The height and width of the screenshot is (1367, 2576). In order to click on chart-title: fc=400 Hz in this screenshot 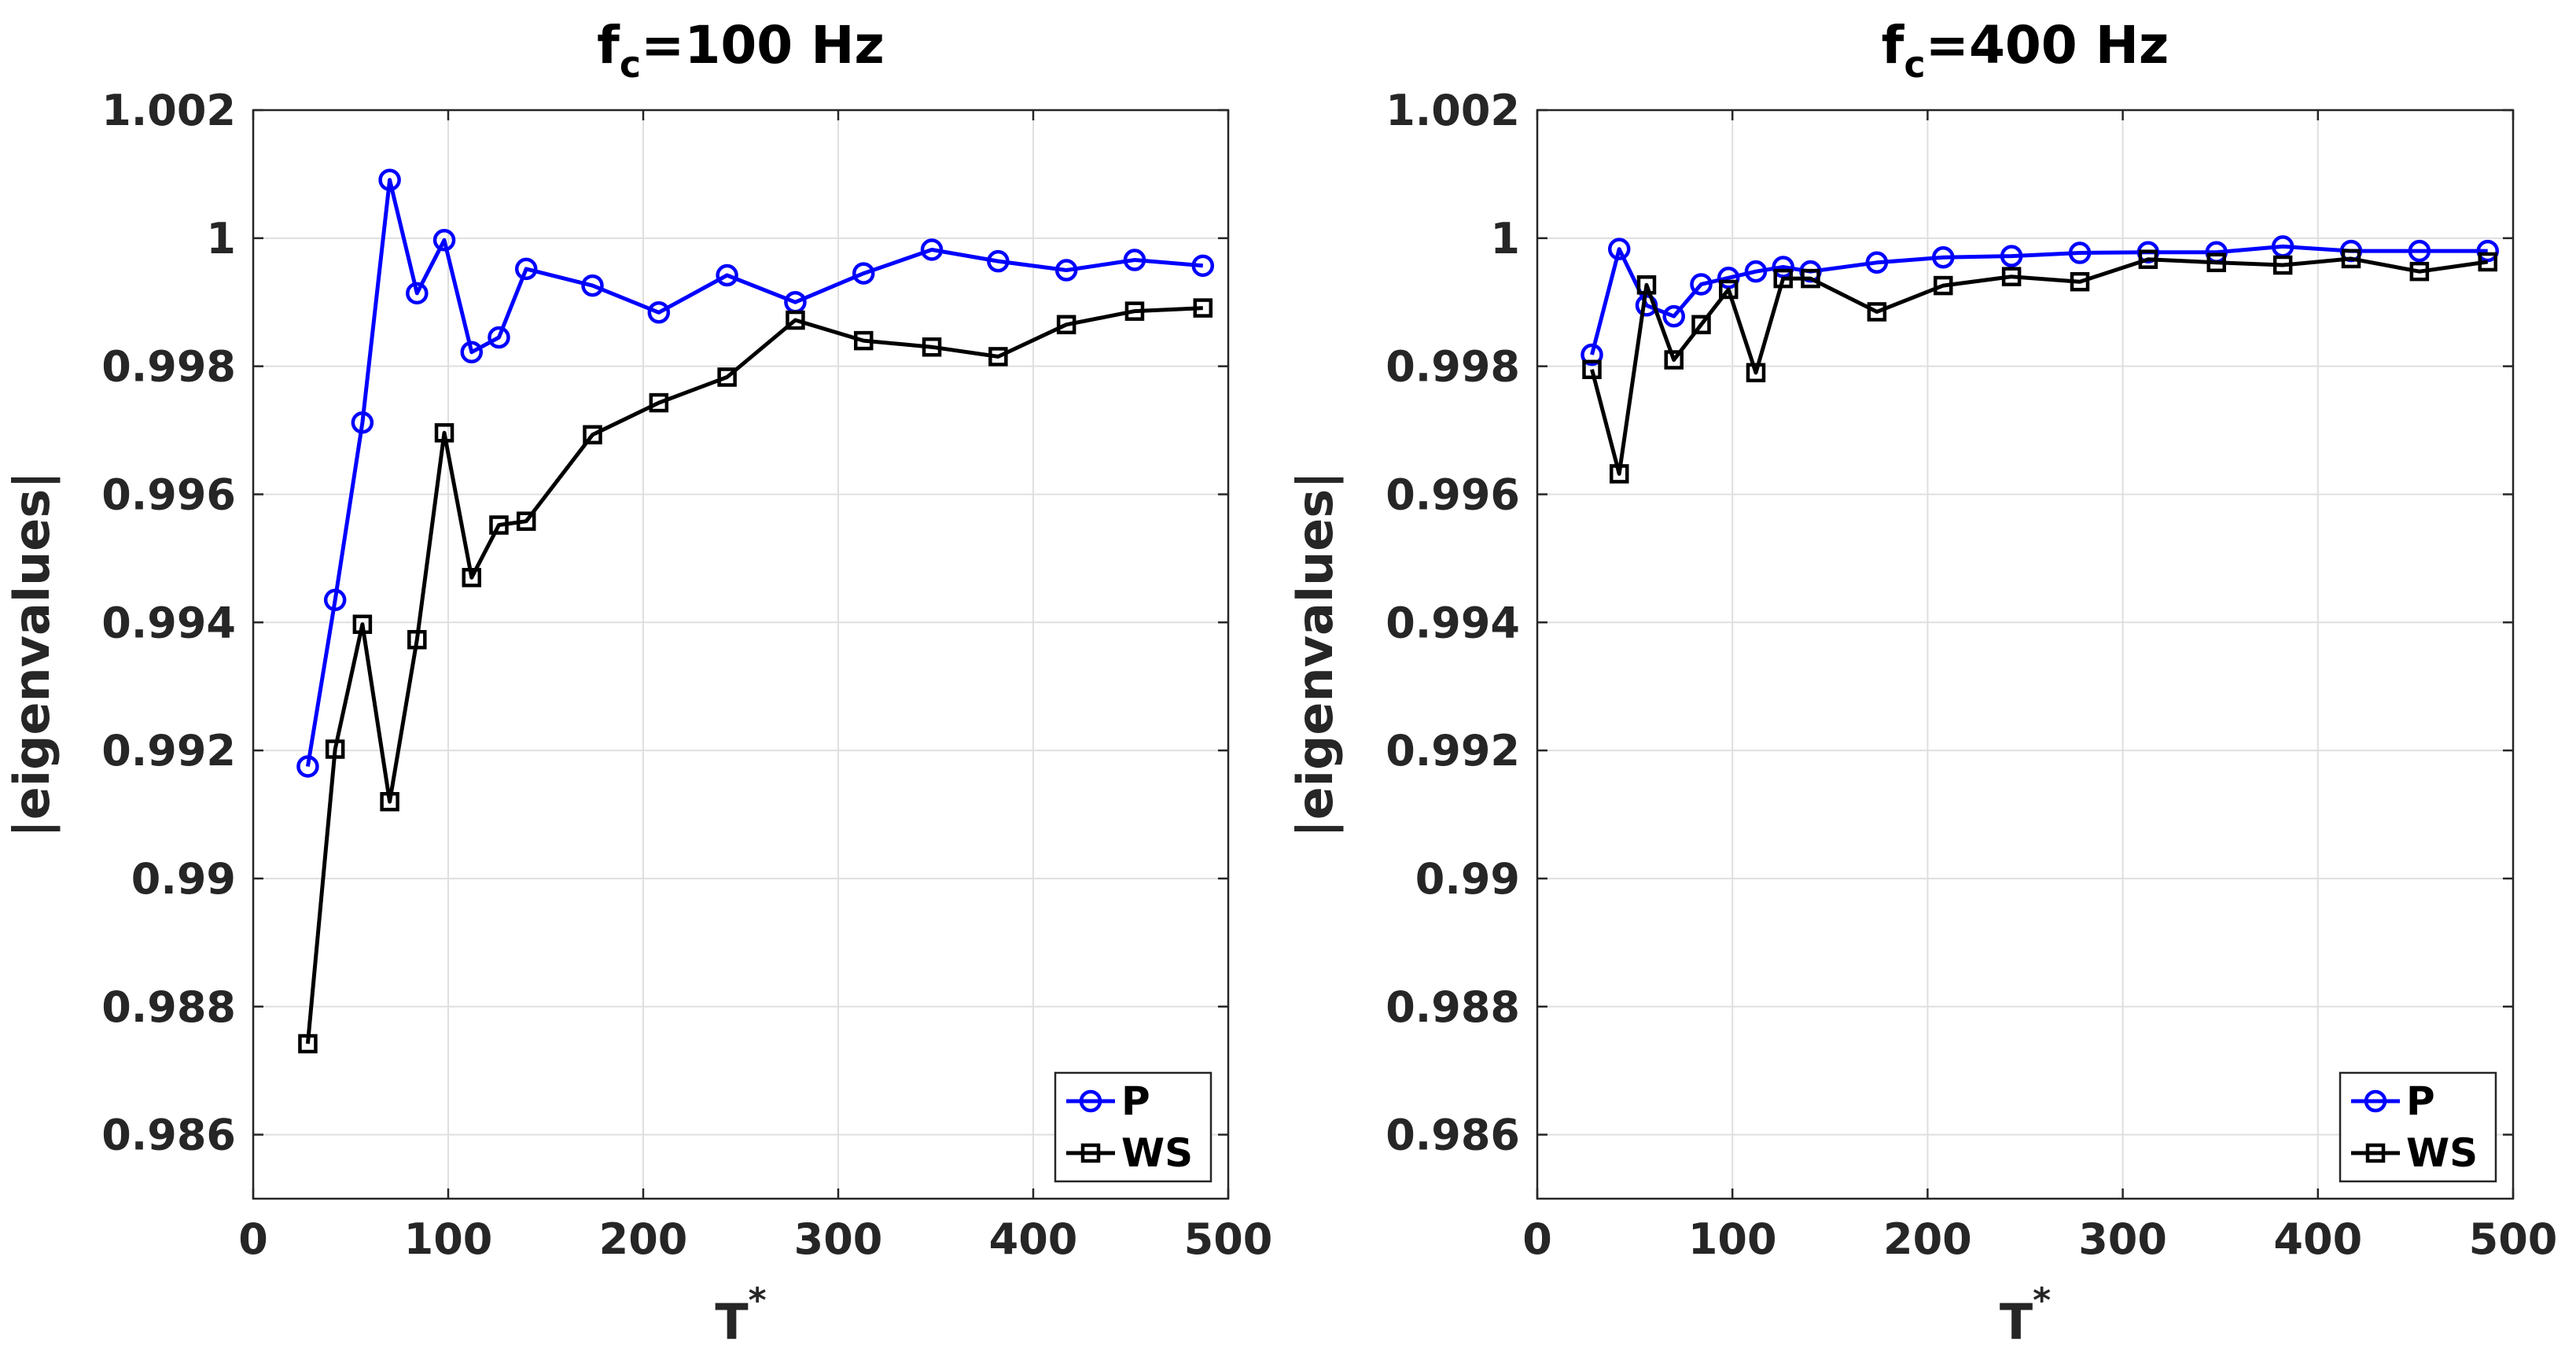, I will do `click(2026, 50)`.